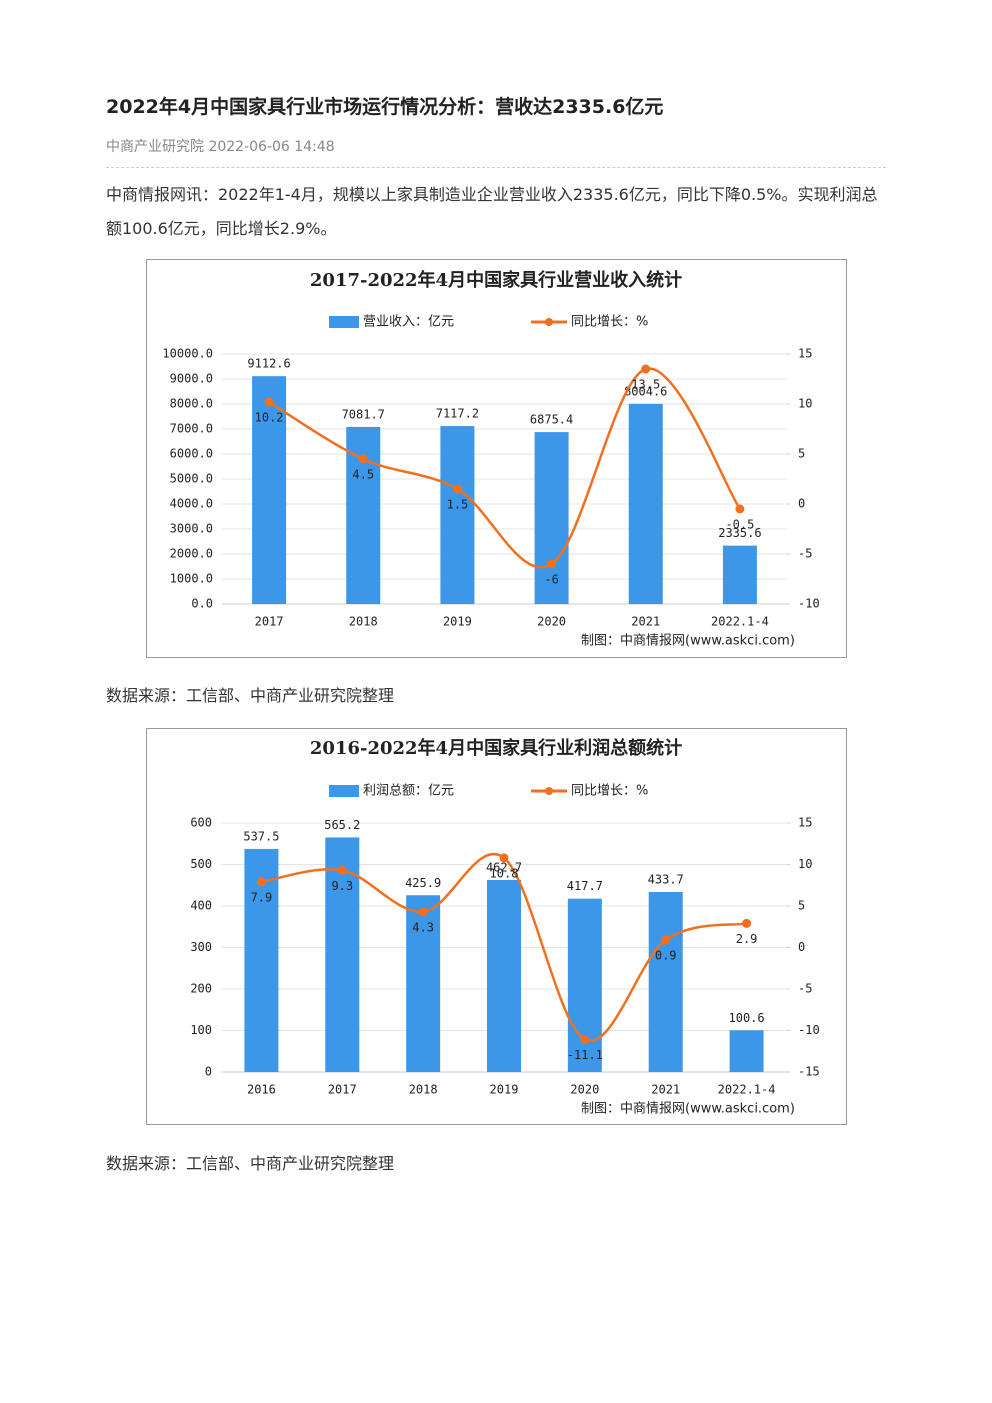 The image size is (992, 1403). I want to click on bar-value-label: 565.2, so click(342, 825).